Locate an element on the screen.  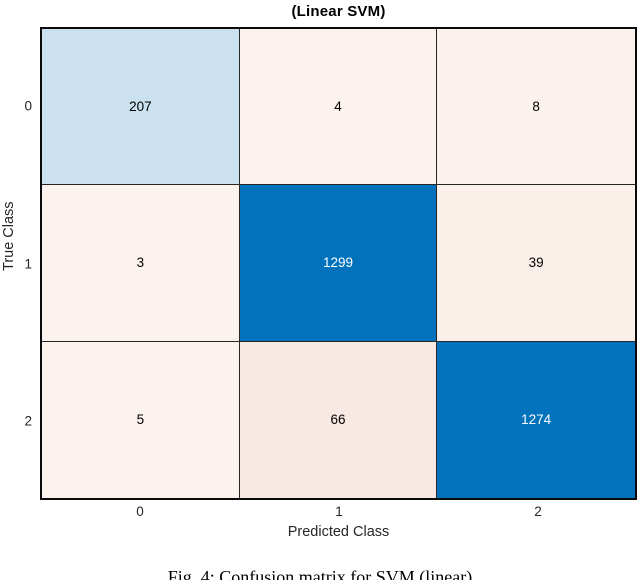
x-tick-2: 2 is located at coordinates (538, 511).